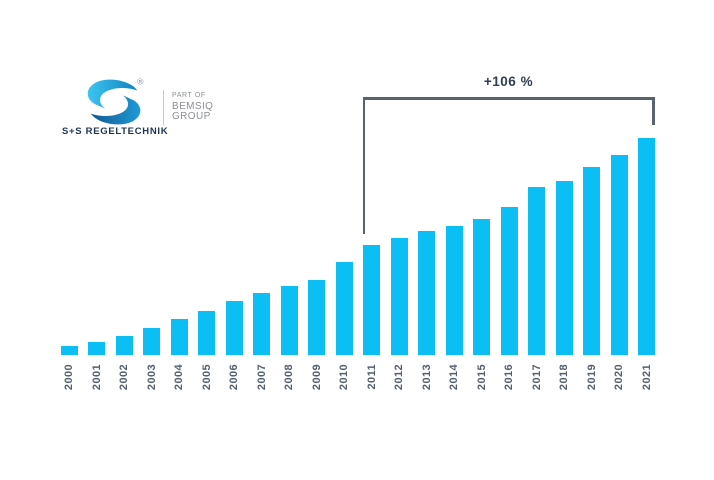 The height and width of the screenshot is (480, 714). What do you see at coordinates (454, 290) in the screenshot?
I see `bar-2014` at bounding box center [454, 290].